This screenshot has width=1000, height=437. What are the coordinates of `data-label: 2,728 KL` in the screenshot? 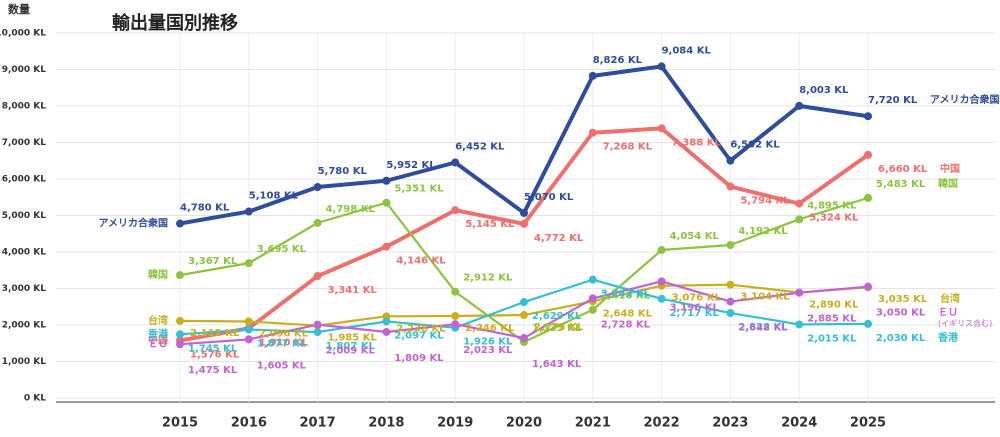 It's located at (626, 324).